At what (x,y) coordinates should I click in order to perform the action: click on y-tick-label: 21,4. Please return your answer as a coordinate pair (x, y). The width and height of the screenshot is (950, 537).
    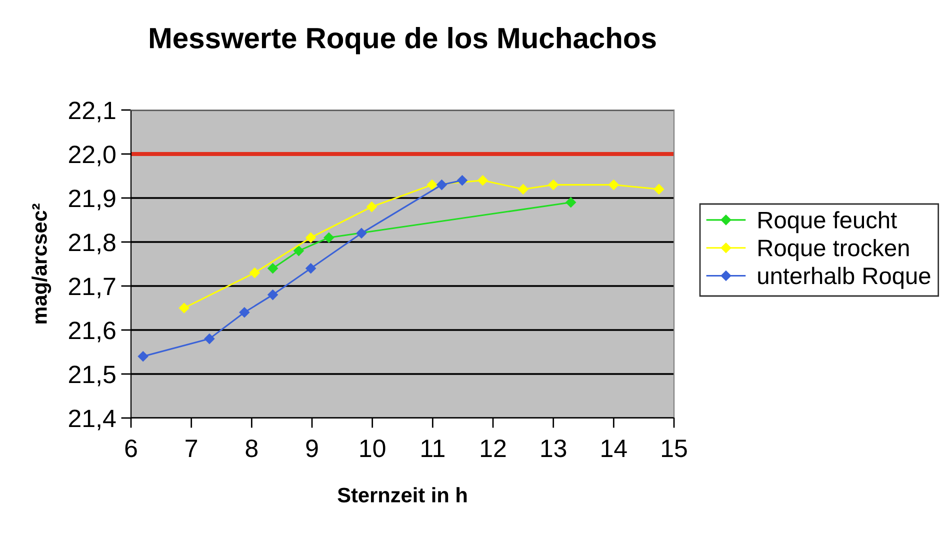
    Looking at the image, I should click on (92, 420).